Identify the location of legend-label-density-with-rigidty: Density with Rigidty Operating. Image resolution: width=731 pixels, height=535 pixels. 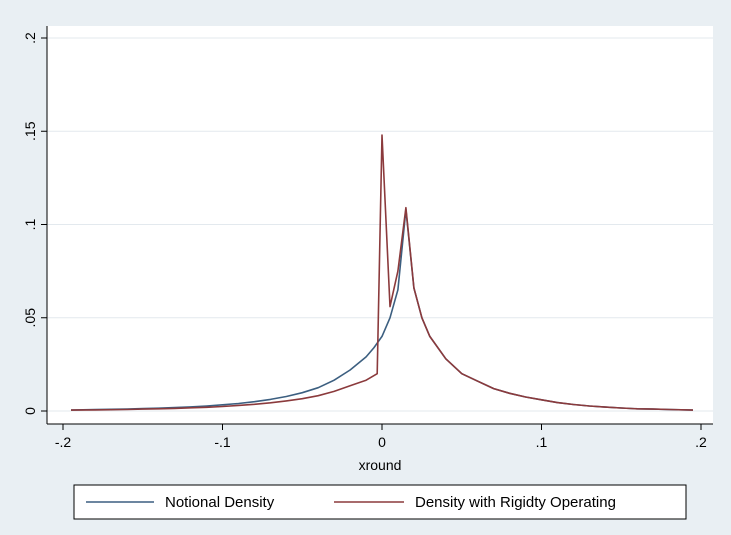
(515, 502).